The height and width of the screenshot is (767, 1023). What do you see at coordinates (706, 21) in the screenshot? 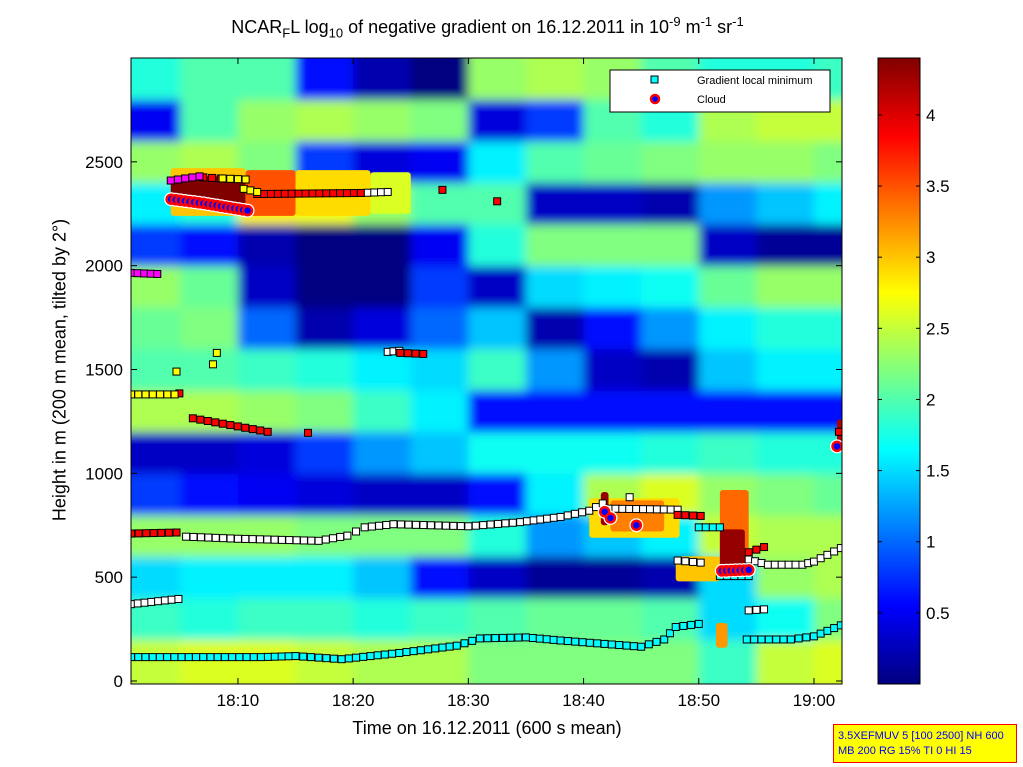
I see `title-superscript: -1` at bounding box center [706, 21].